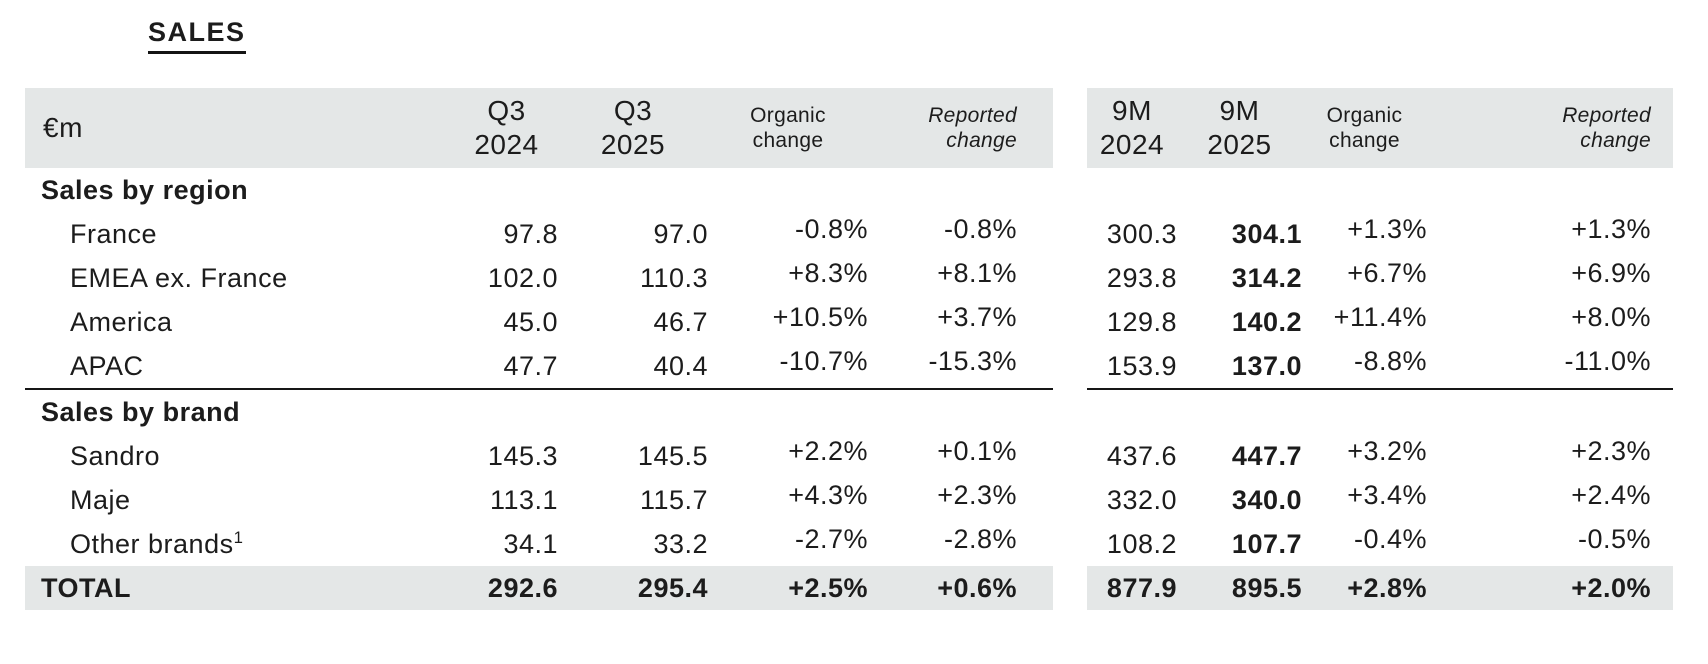  What do you see at coordinates (1611, 494) in the screenshot?
I see `cell-value: +2.4%` at bounding box center [1611, 494].